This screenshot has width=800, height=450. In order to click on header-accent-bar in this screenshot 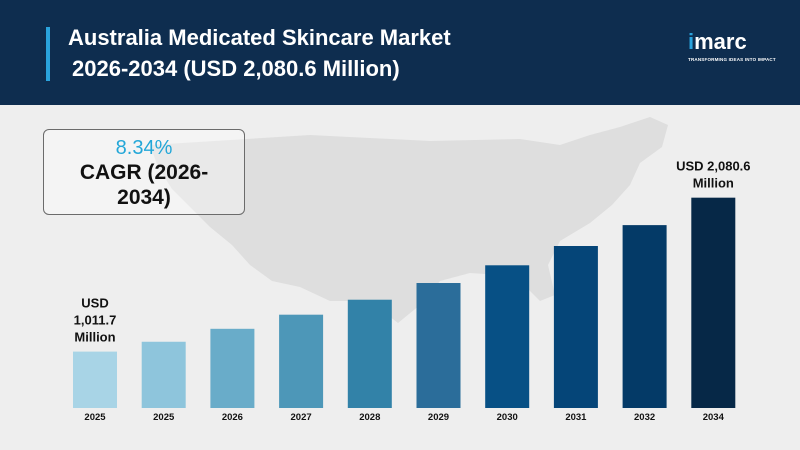, I will do `click(48, 54)`.